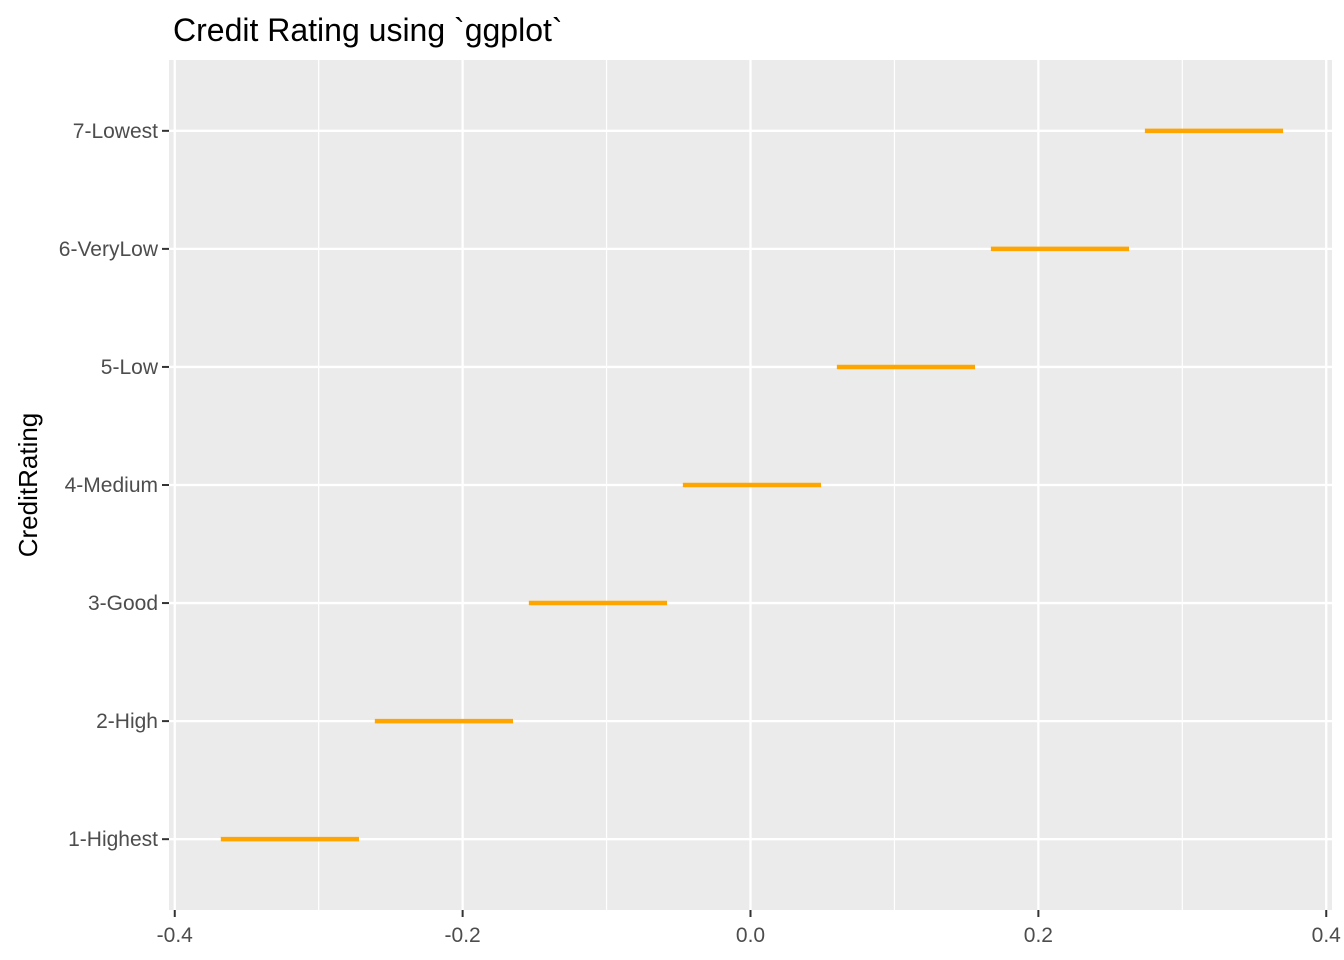 This screenshot has width=1344, height=960. I want to click on x-tick-label: 0.0, so click(750, 935).